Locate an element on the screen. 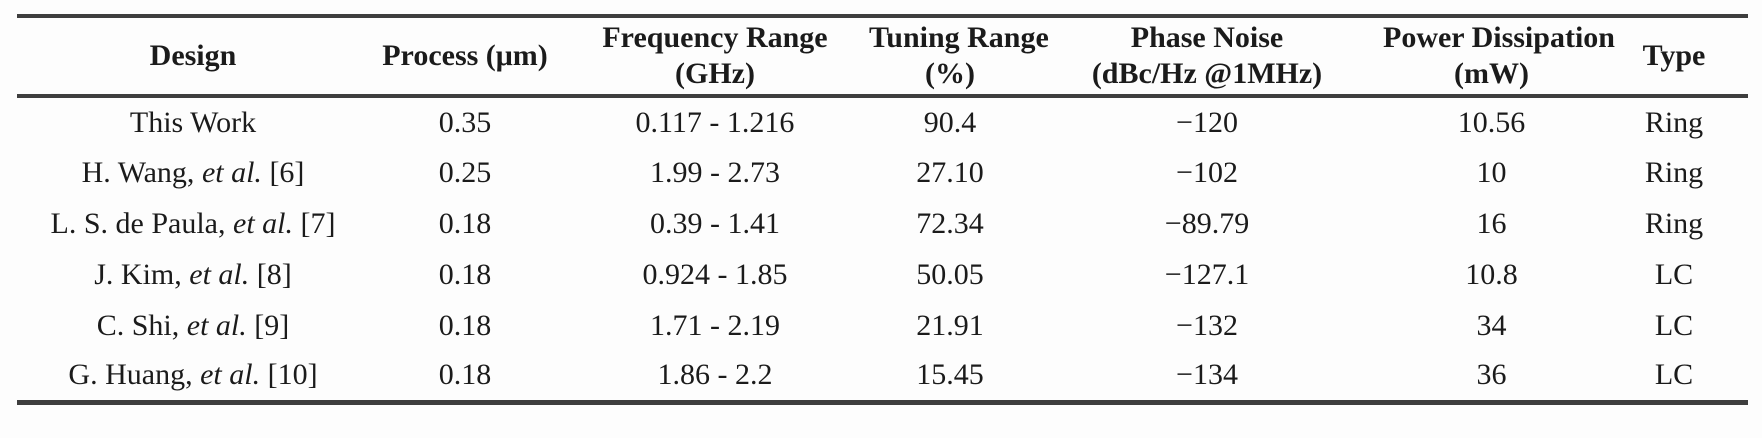  col-header-tuning-range: Tuning Range (%) is located at coordinates (959, 56).